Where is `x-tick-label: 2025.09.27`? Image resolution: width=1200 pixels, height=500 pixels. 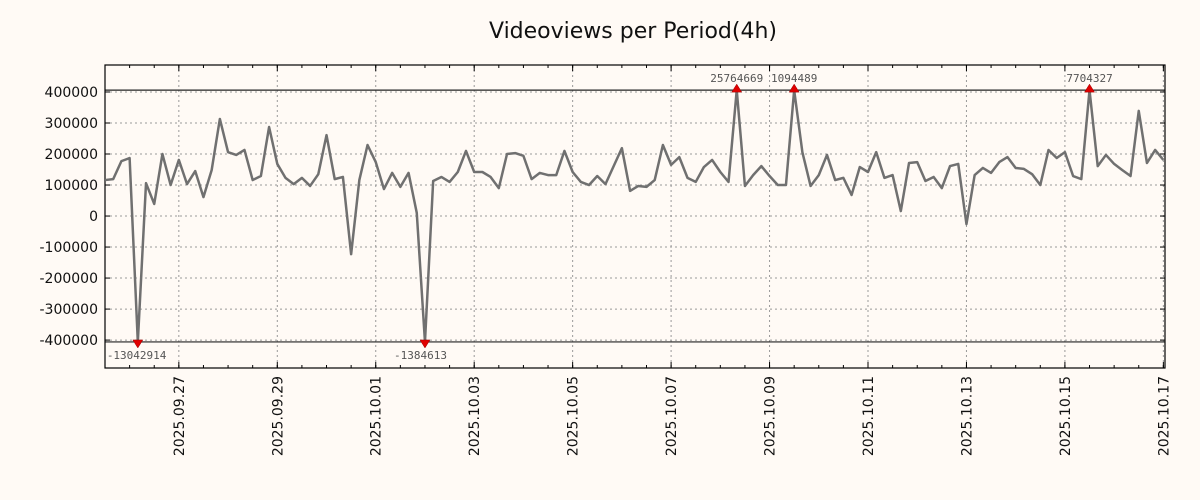 x-tick-label: 2025.09.27 is located at coordinates (180, 416).